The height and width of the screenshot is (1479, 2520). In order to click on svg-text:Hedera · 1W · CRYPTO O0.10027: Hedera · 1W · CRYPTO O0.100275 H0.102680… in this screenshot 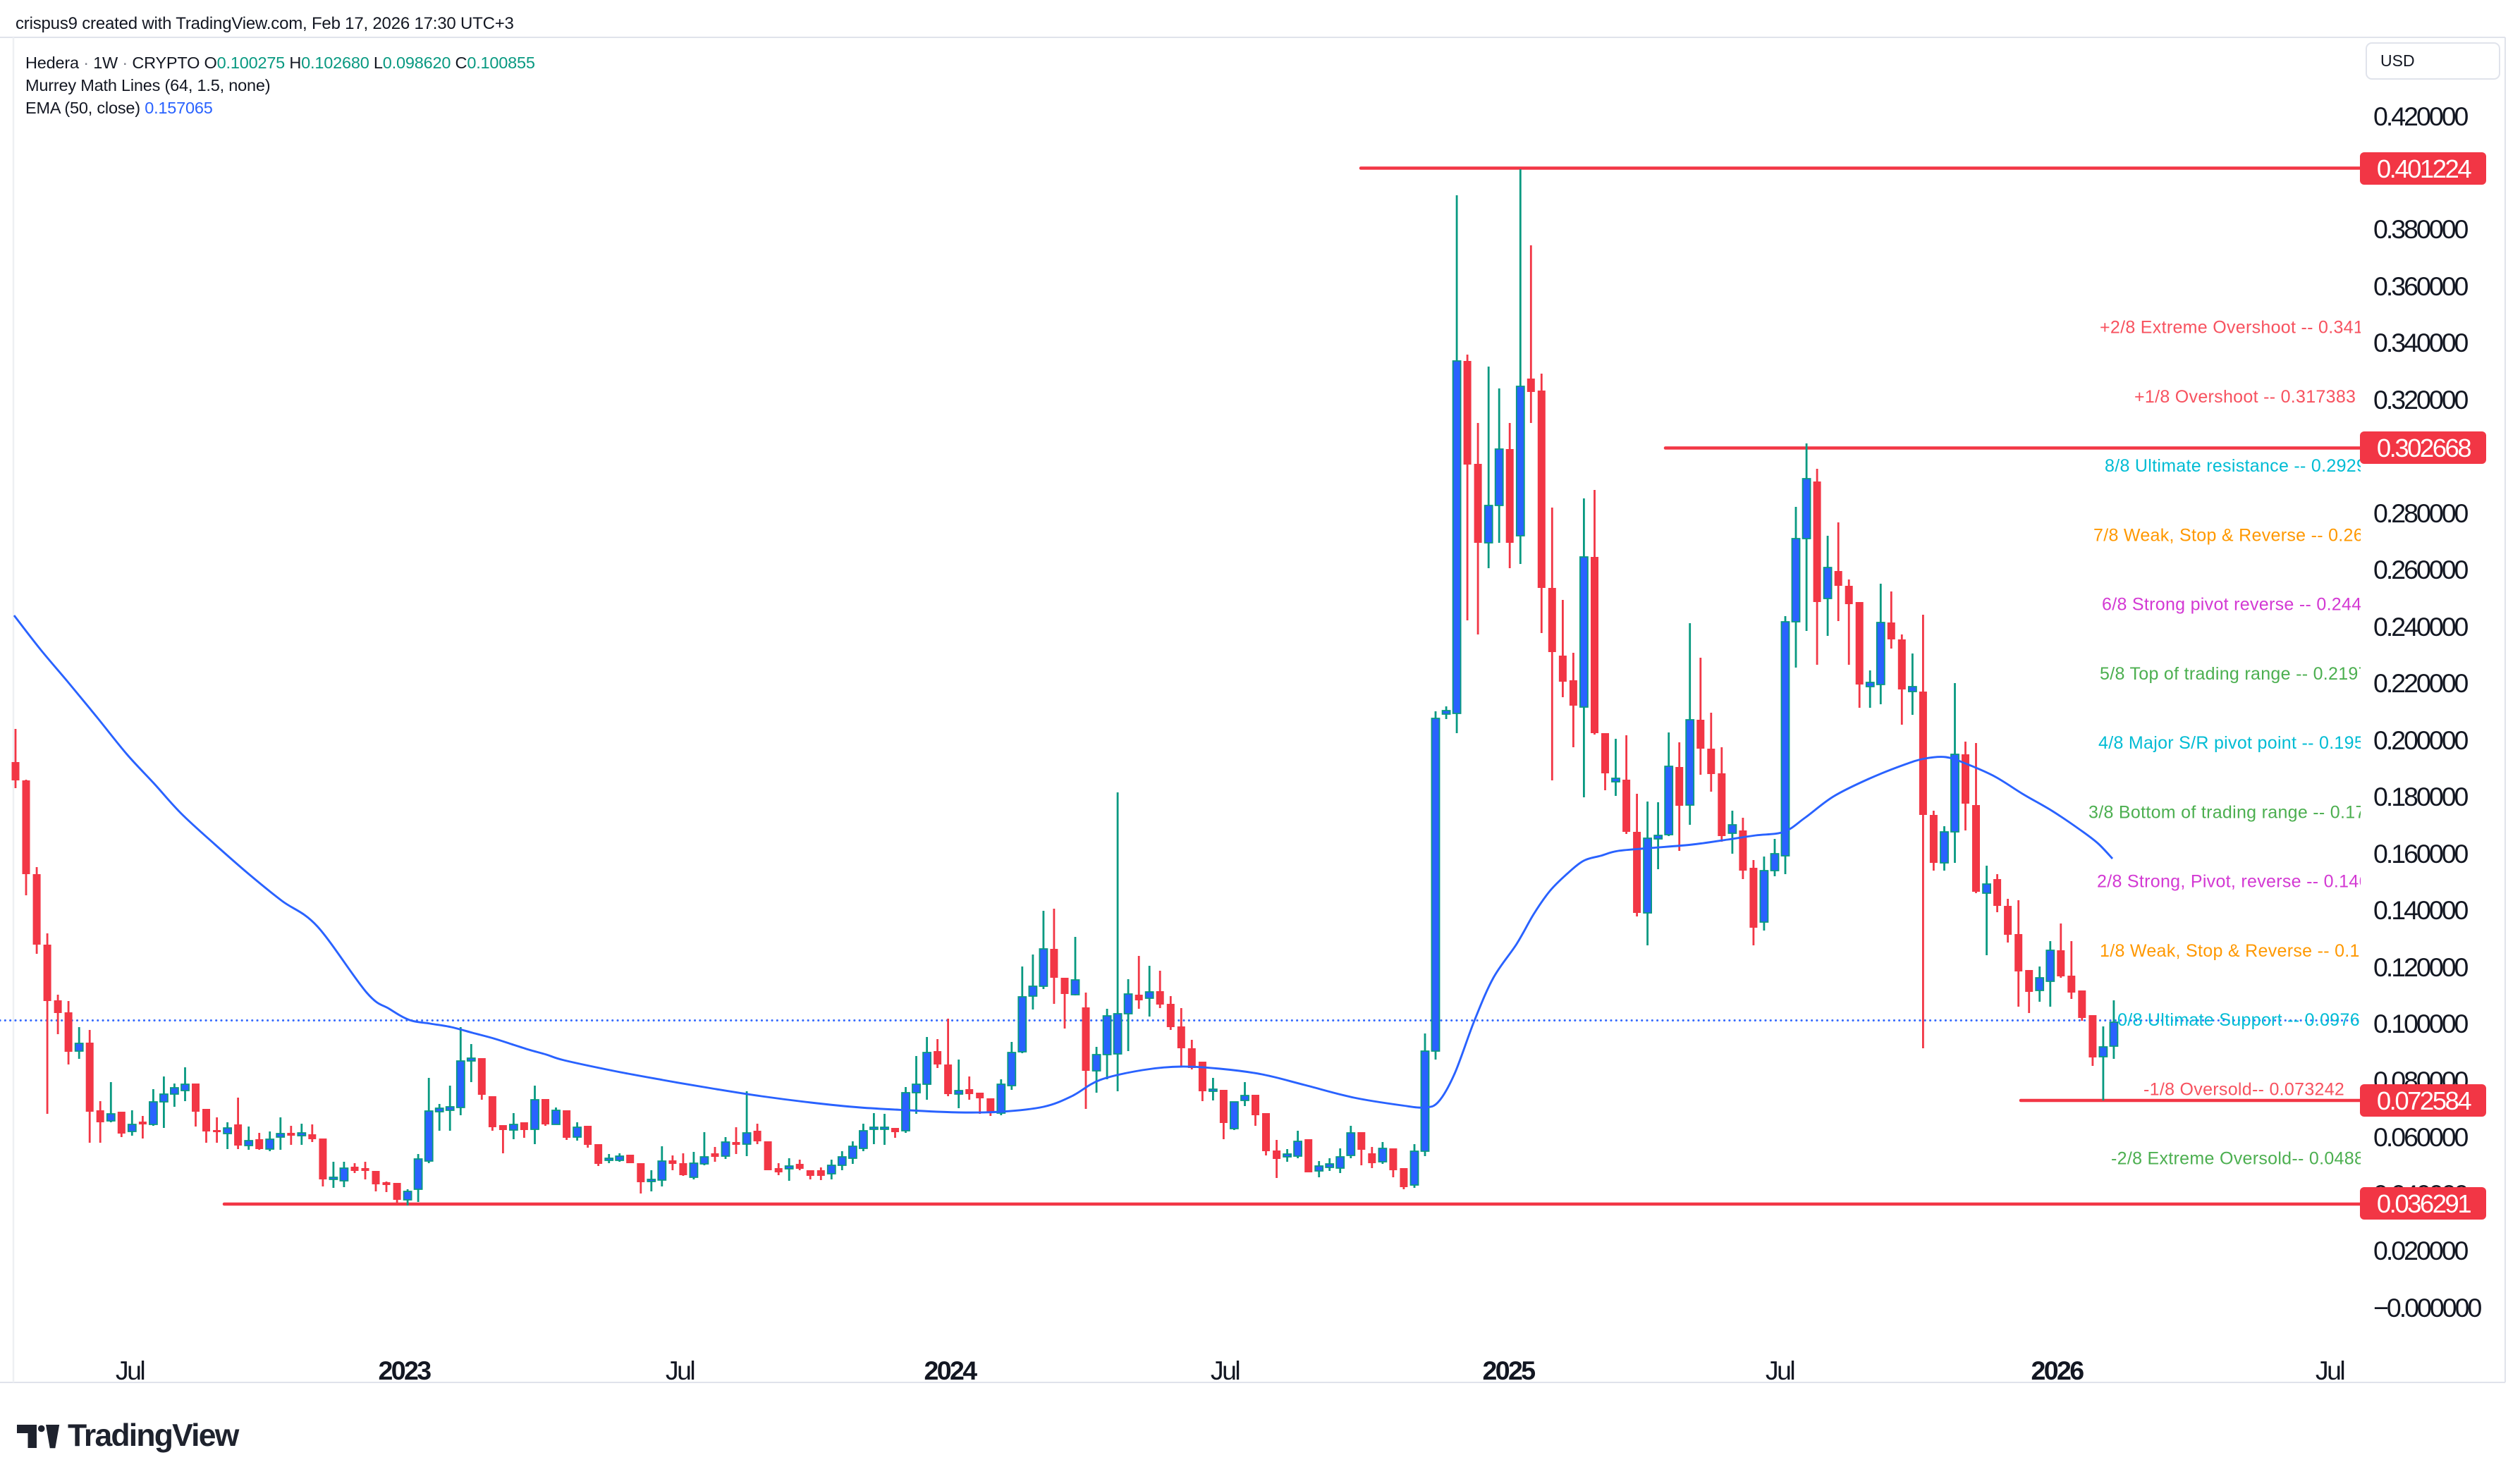, I will do `click(280, 63)`.